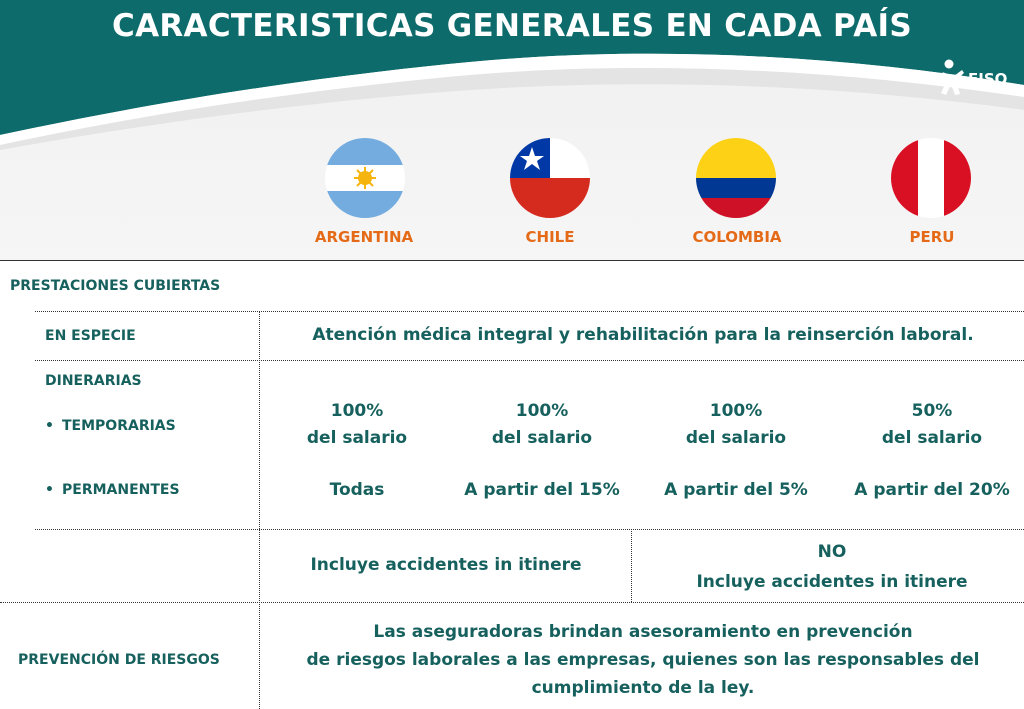  I want to click on permanentes-argentina: Todas, so click(357, 490).